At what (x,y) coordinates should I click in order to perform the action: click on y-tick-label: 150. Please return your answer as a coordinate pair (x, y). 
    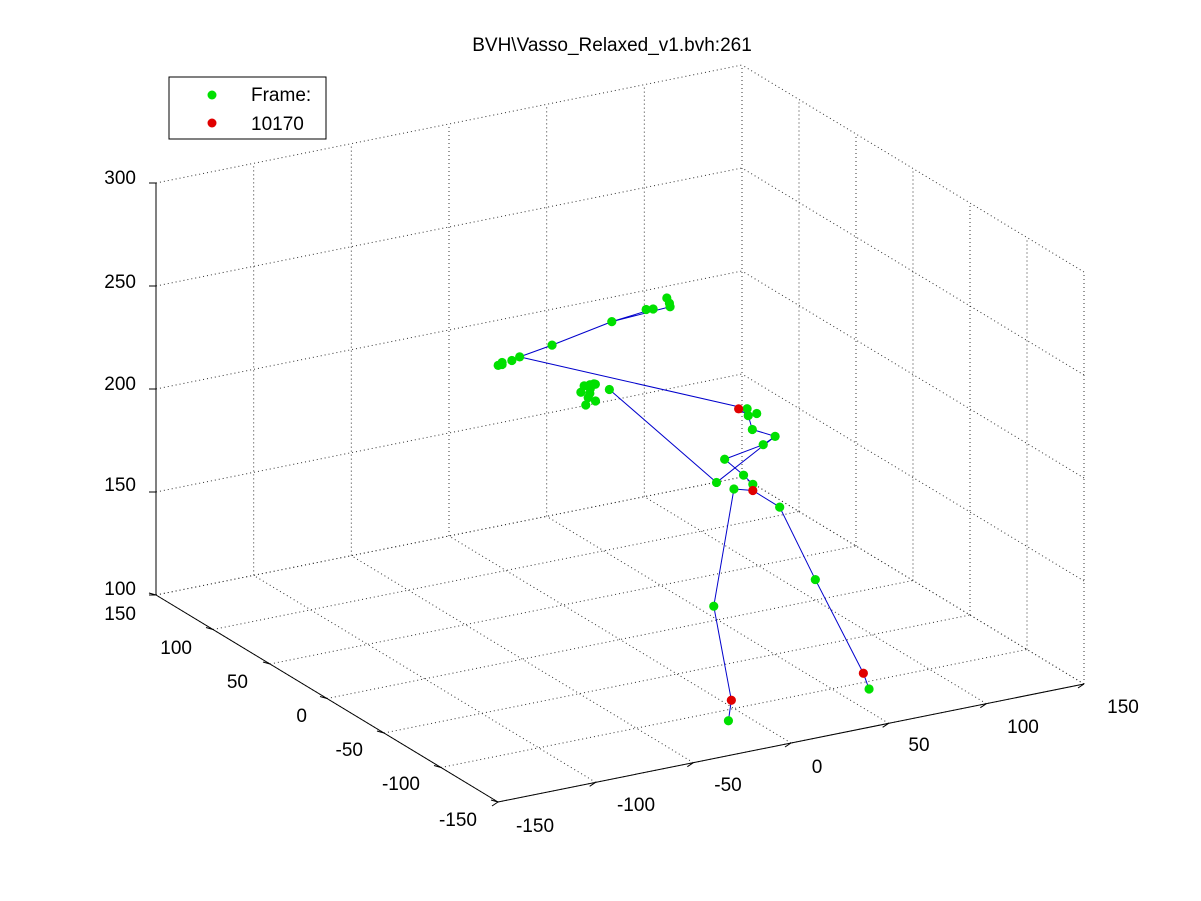
    Looking at the image, I should click on (120, 614).